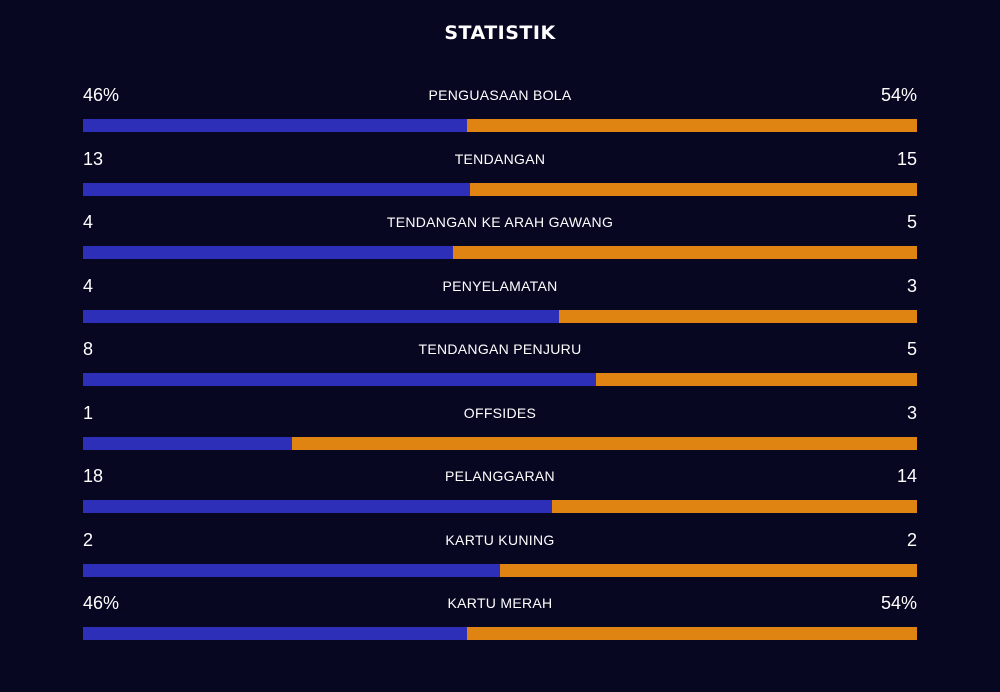 This screenshot has height=692, width=1000. Describe the element at coordinates (93, 158) in the screenshot. I see `home-value: 13` at that location.